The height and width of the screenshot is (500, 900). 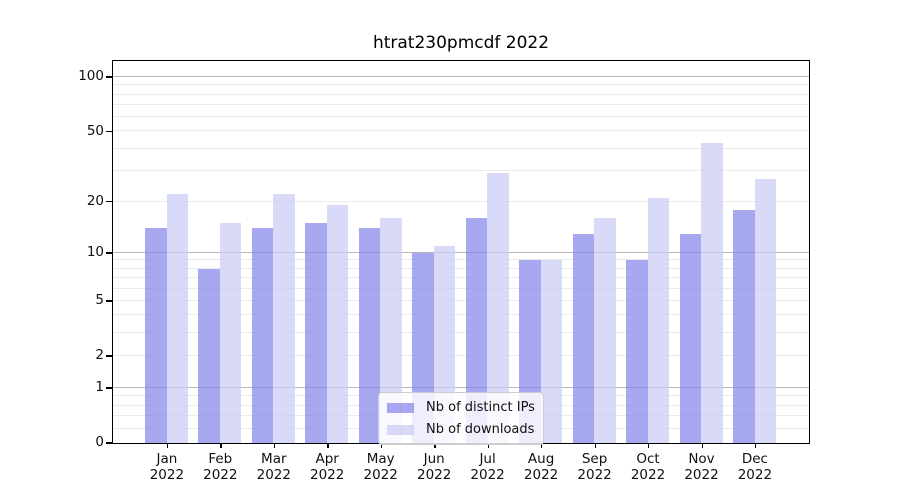 I want to click on legend-label-downloads: Nb of downloads, so click(x=480, y=429).